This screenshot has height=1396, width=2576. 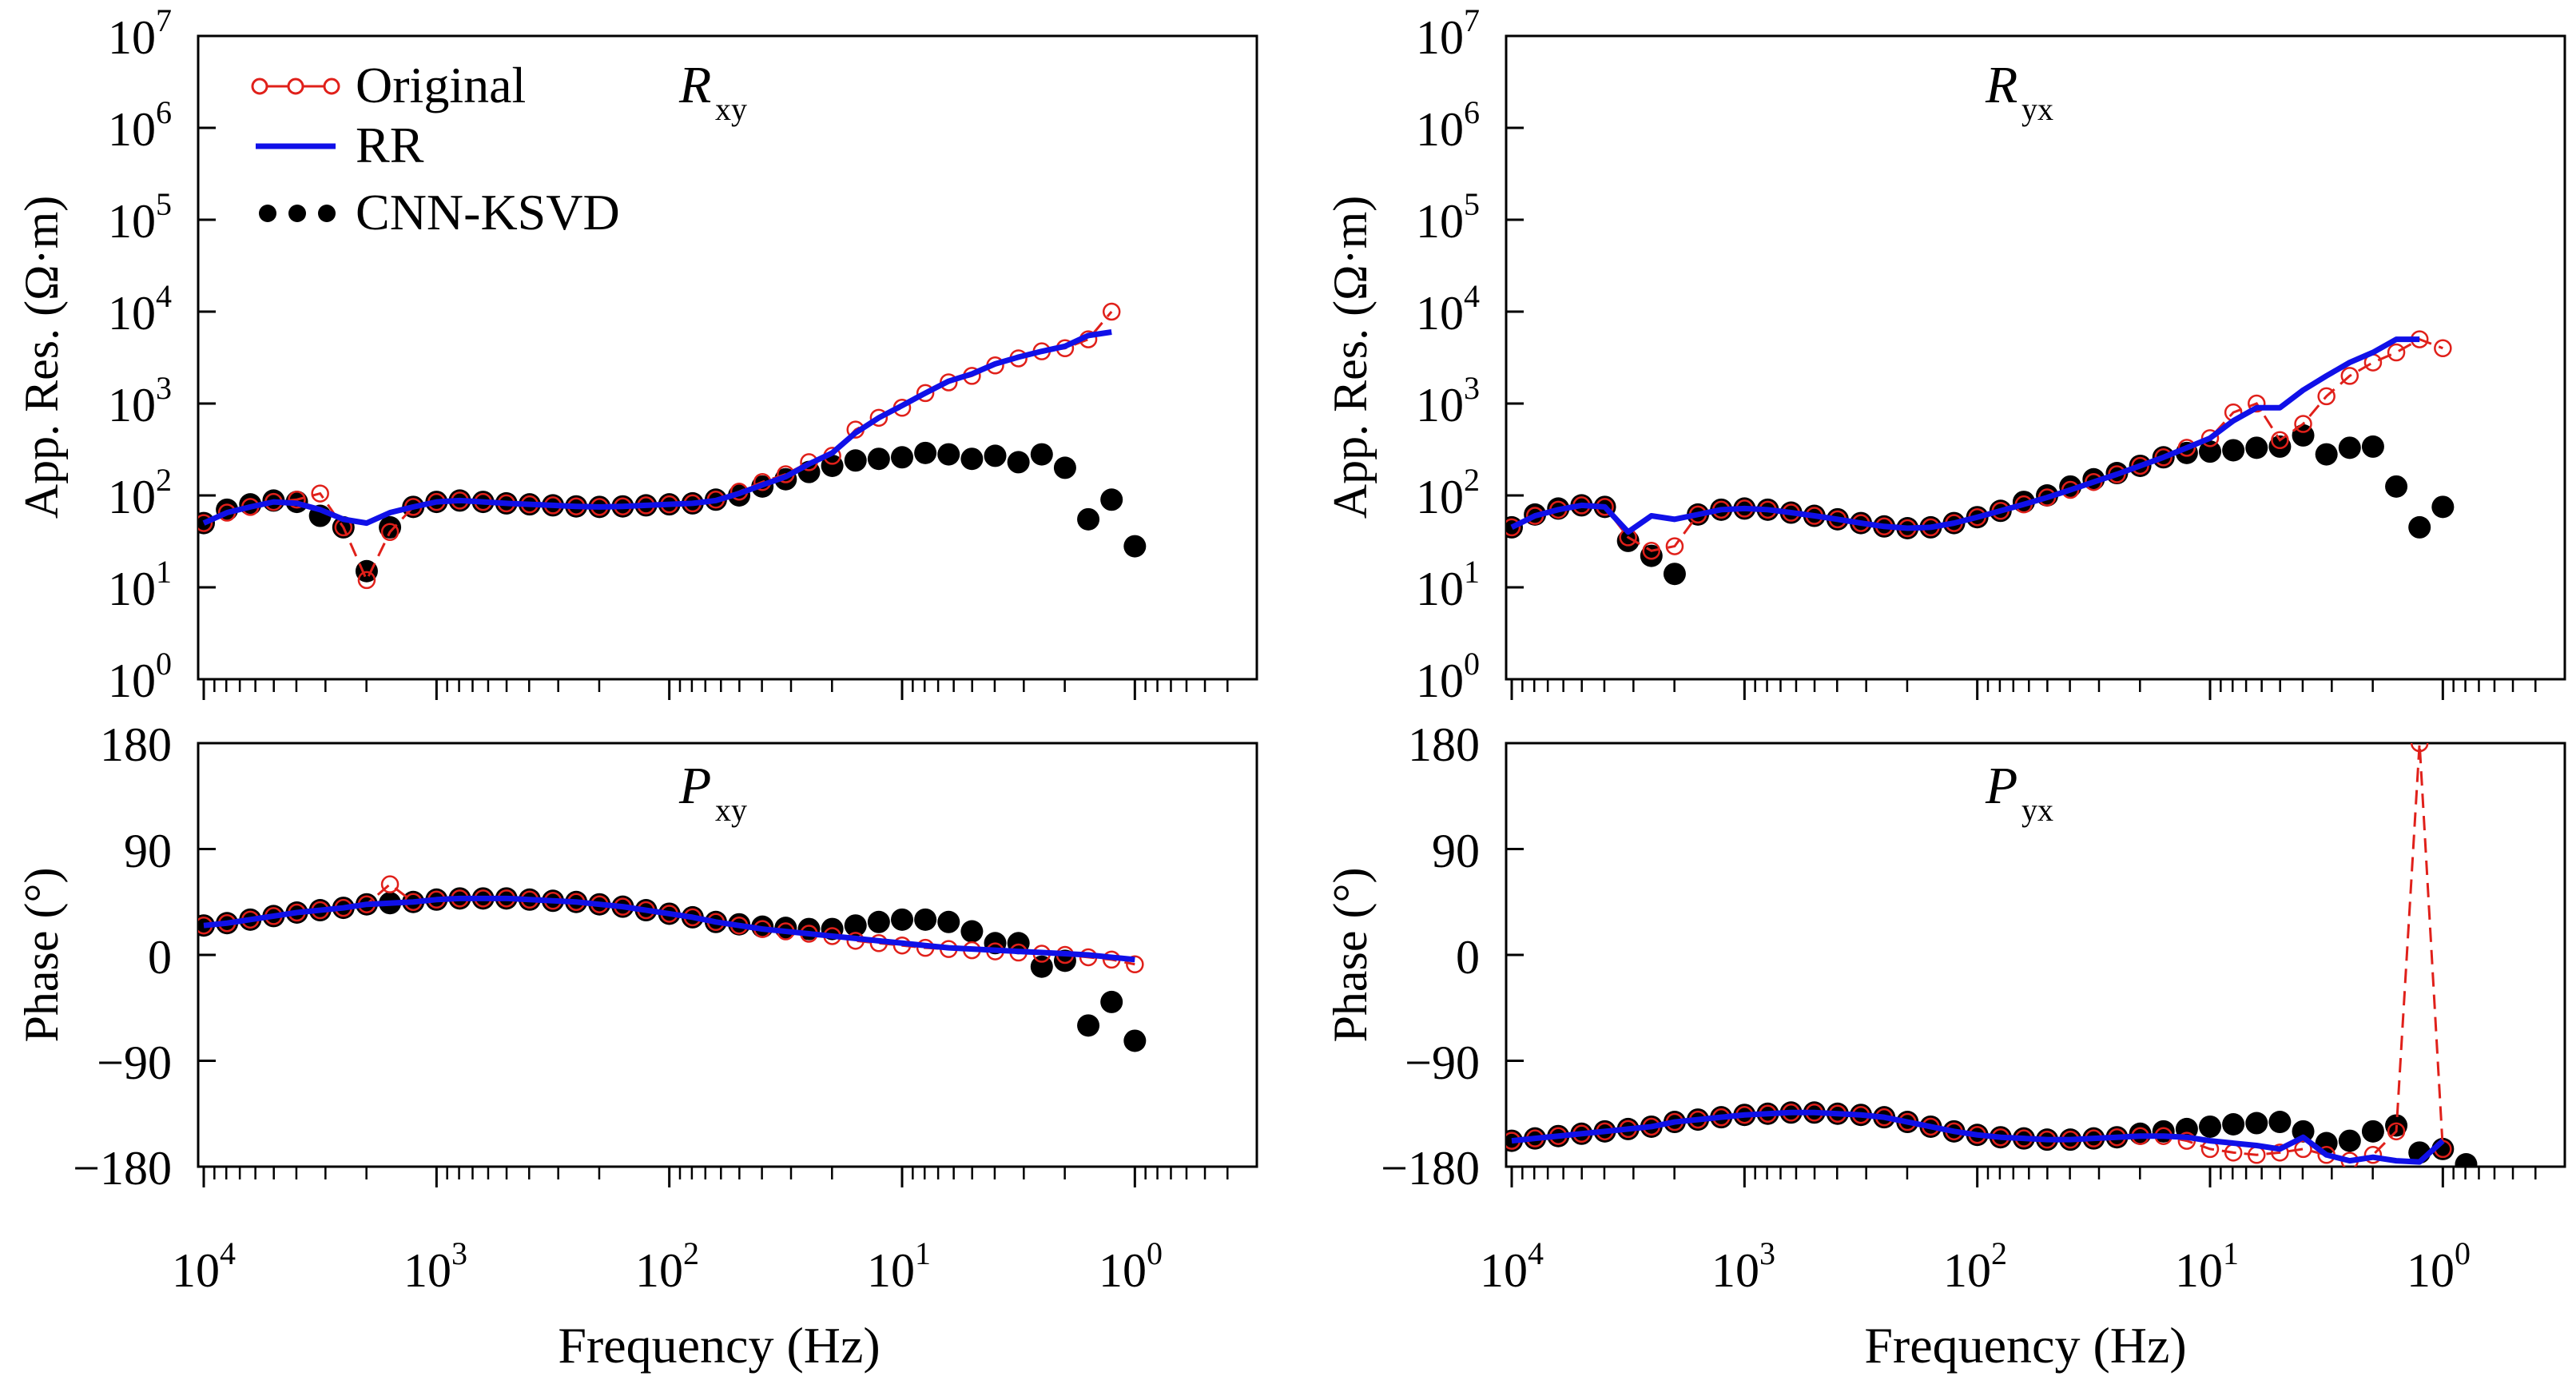 I want to click on series-group-phase_yx, so click(x=1992, y=955).